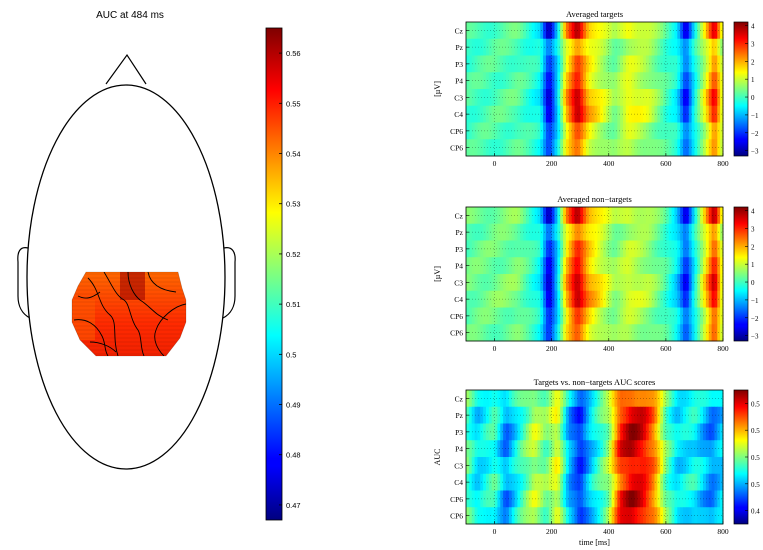 The width and height of the screenshot is (763, 550). What do you see at coordinates (458, 465) in the screenshot?
I see `heatmap-row-label: C3` at bounding box center [458, 465].